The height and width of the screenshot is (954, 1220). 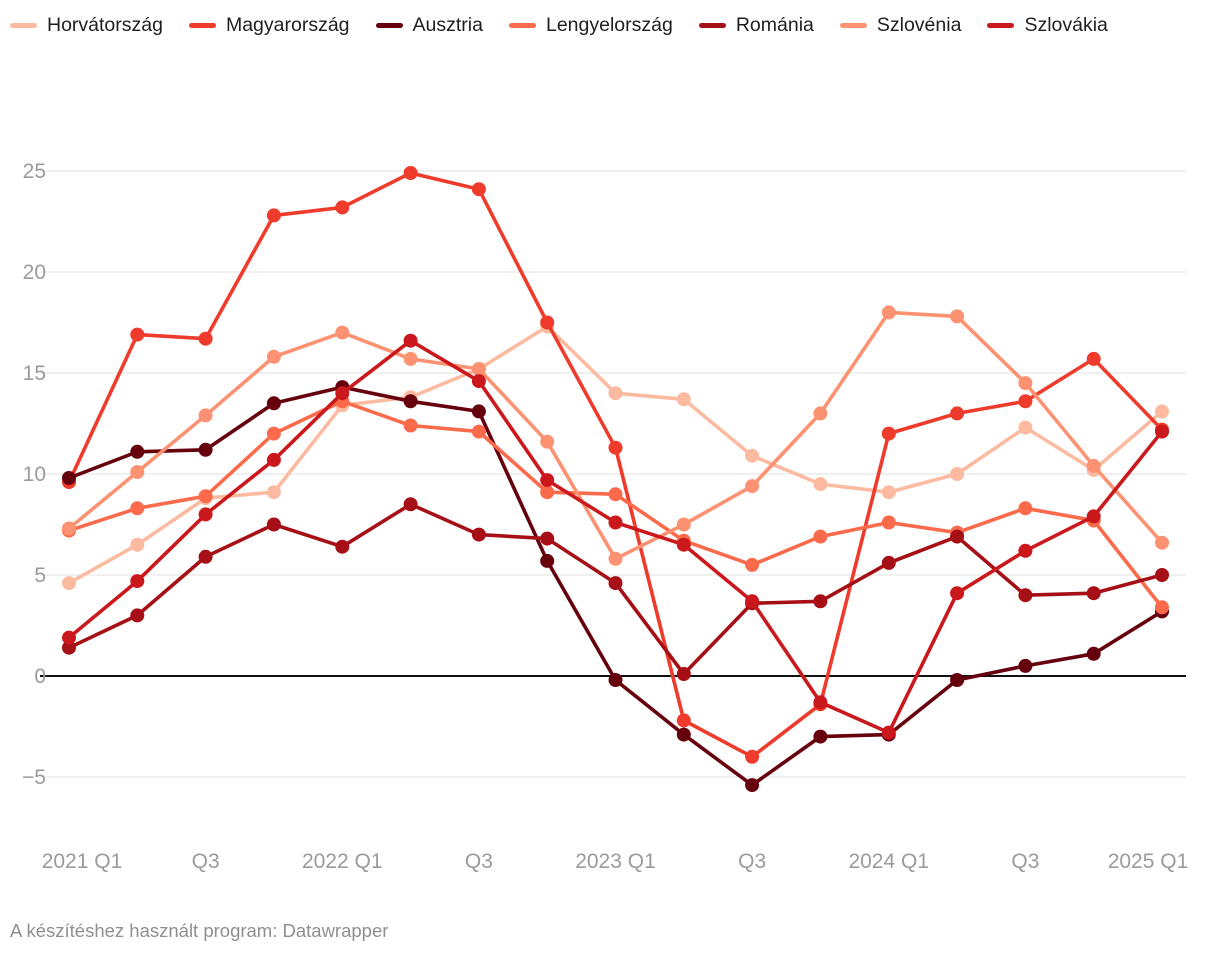 What do you see at coordinates (40, 676) in the screenshot?
I see `y-tick-label: 0` at bounding box center [40, 676].